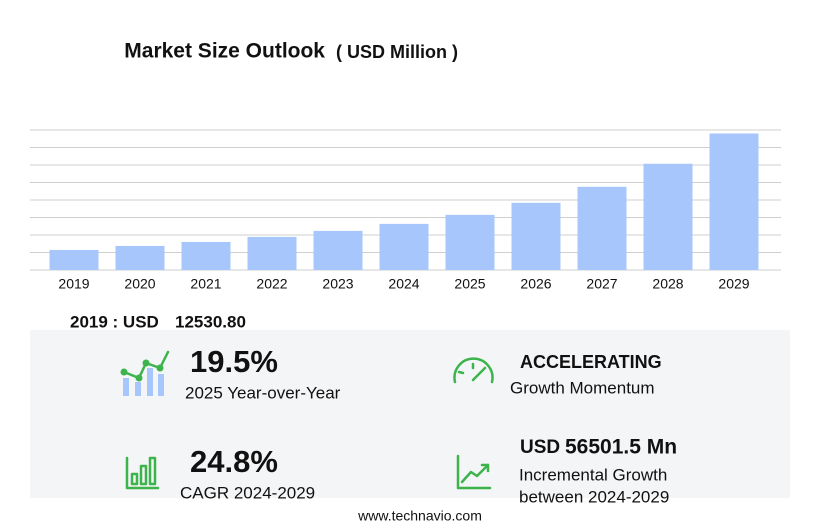 Image resolution: width=816 pixels, height=528 pixels. I want to click on x-tick-label: 2028, so click(667, 284).